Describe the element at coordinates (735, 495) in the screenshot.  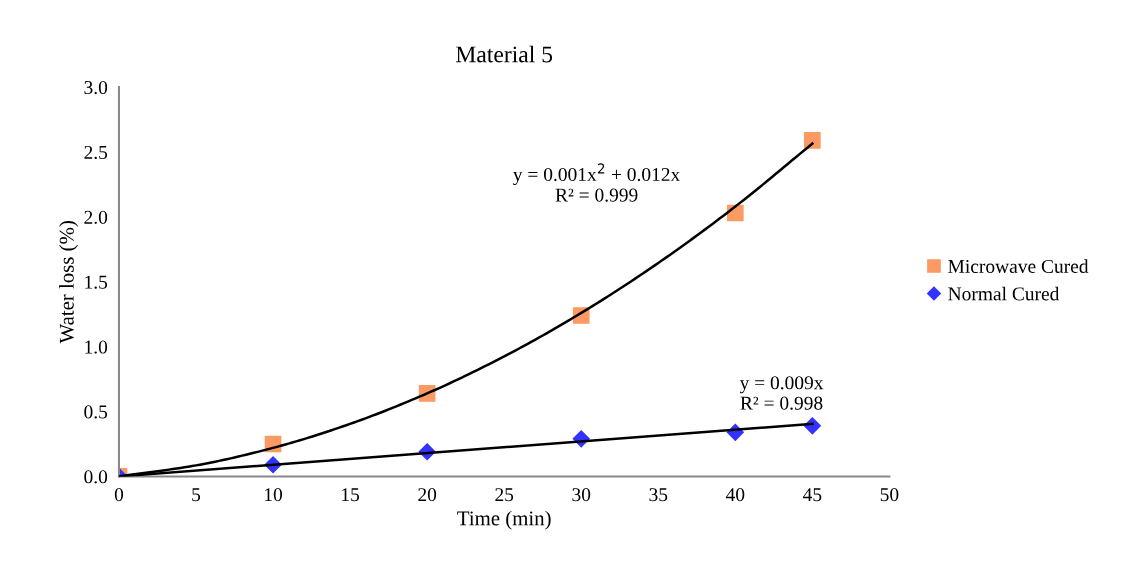
I see `x-tick-label: 40` at that location.